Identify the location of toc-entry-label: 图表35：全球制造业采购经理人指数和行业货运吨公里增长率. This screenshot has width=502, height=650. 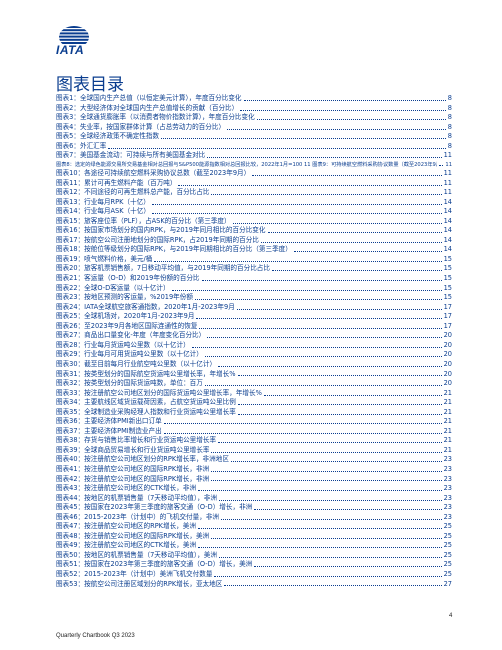
(146, 411).